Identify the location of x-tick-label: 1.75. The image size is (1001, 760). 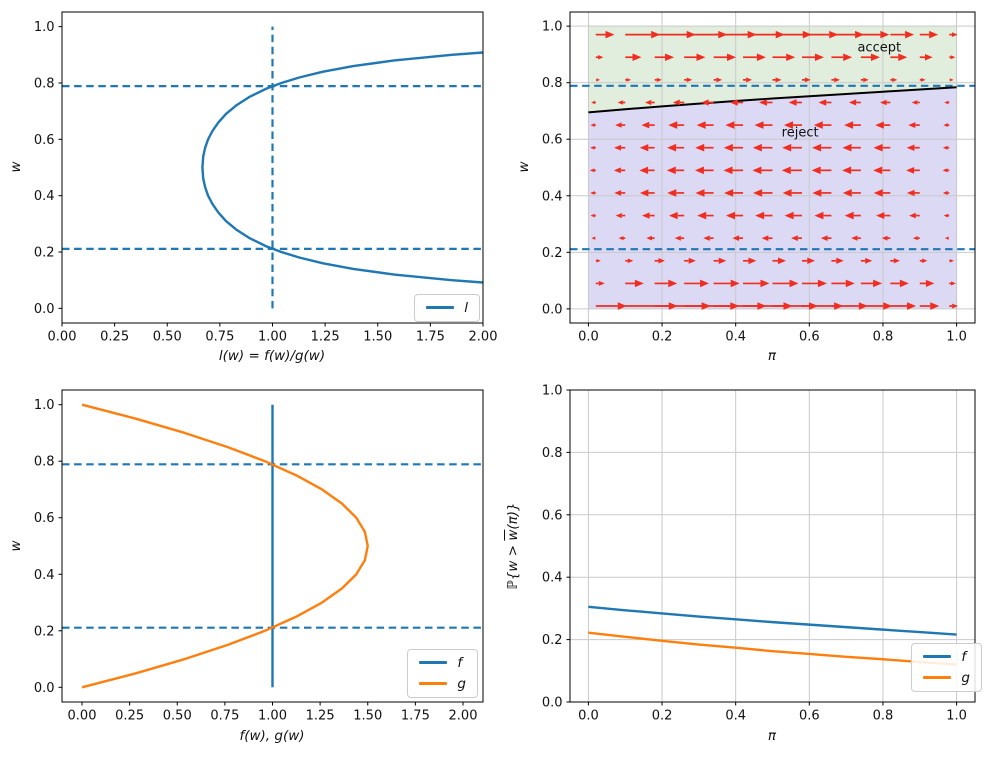
(415, 716).